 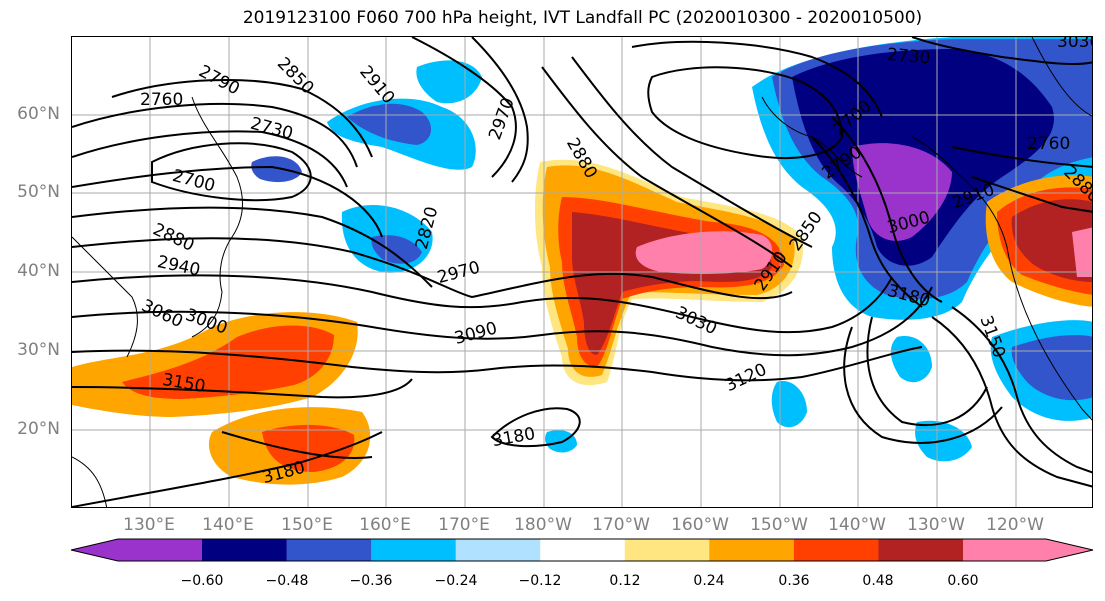 I want to click on colorbar-tick: −0.12, so click(x=540, y=581).